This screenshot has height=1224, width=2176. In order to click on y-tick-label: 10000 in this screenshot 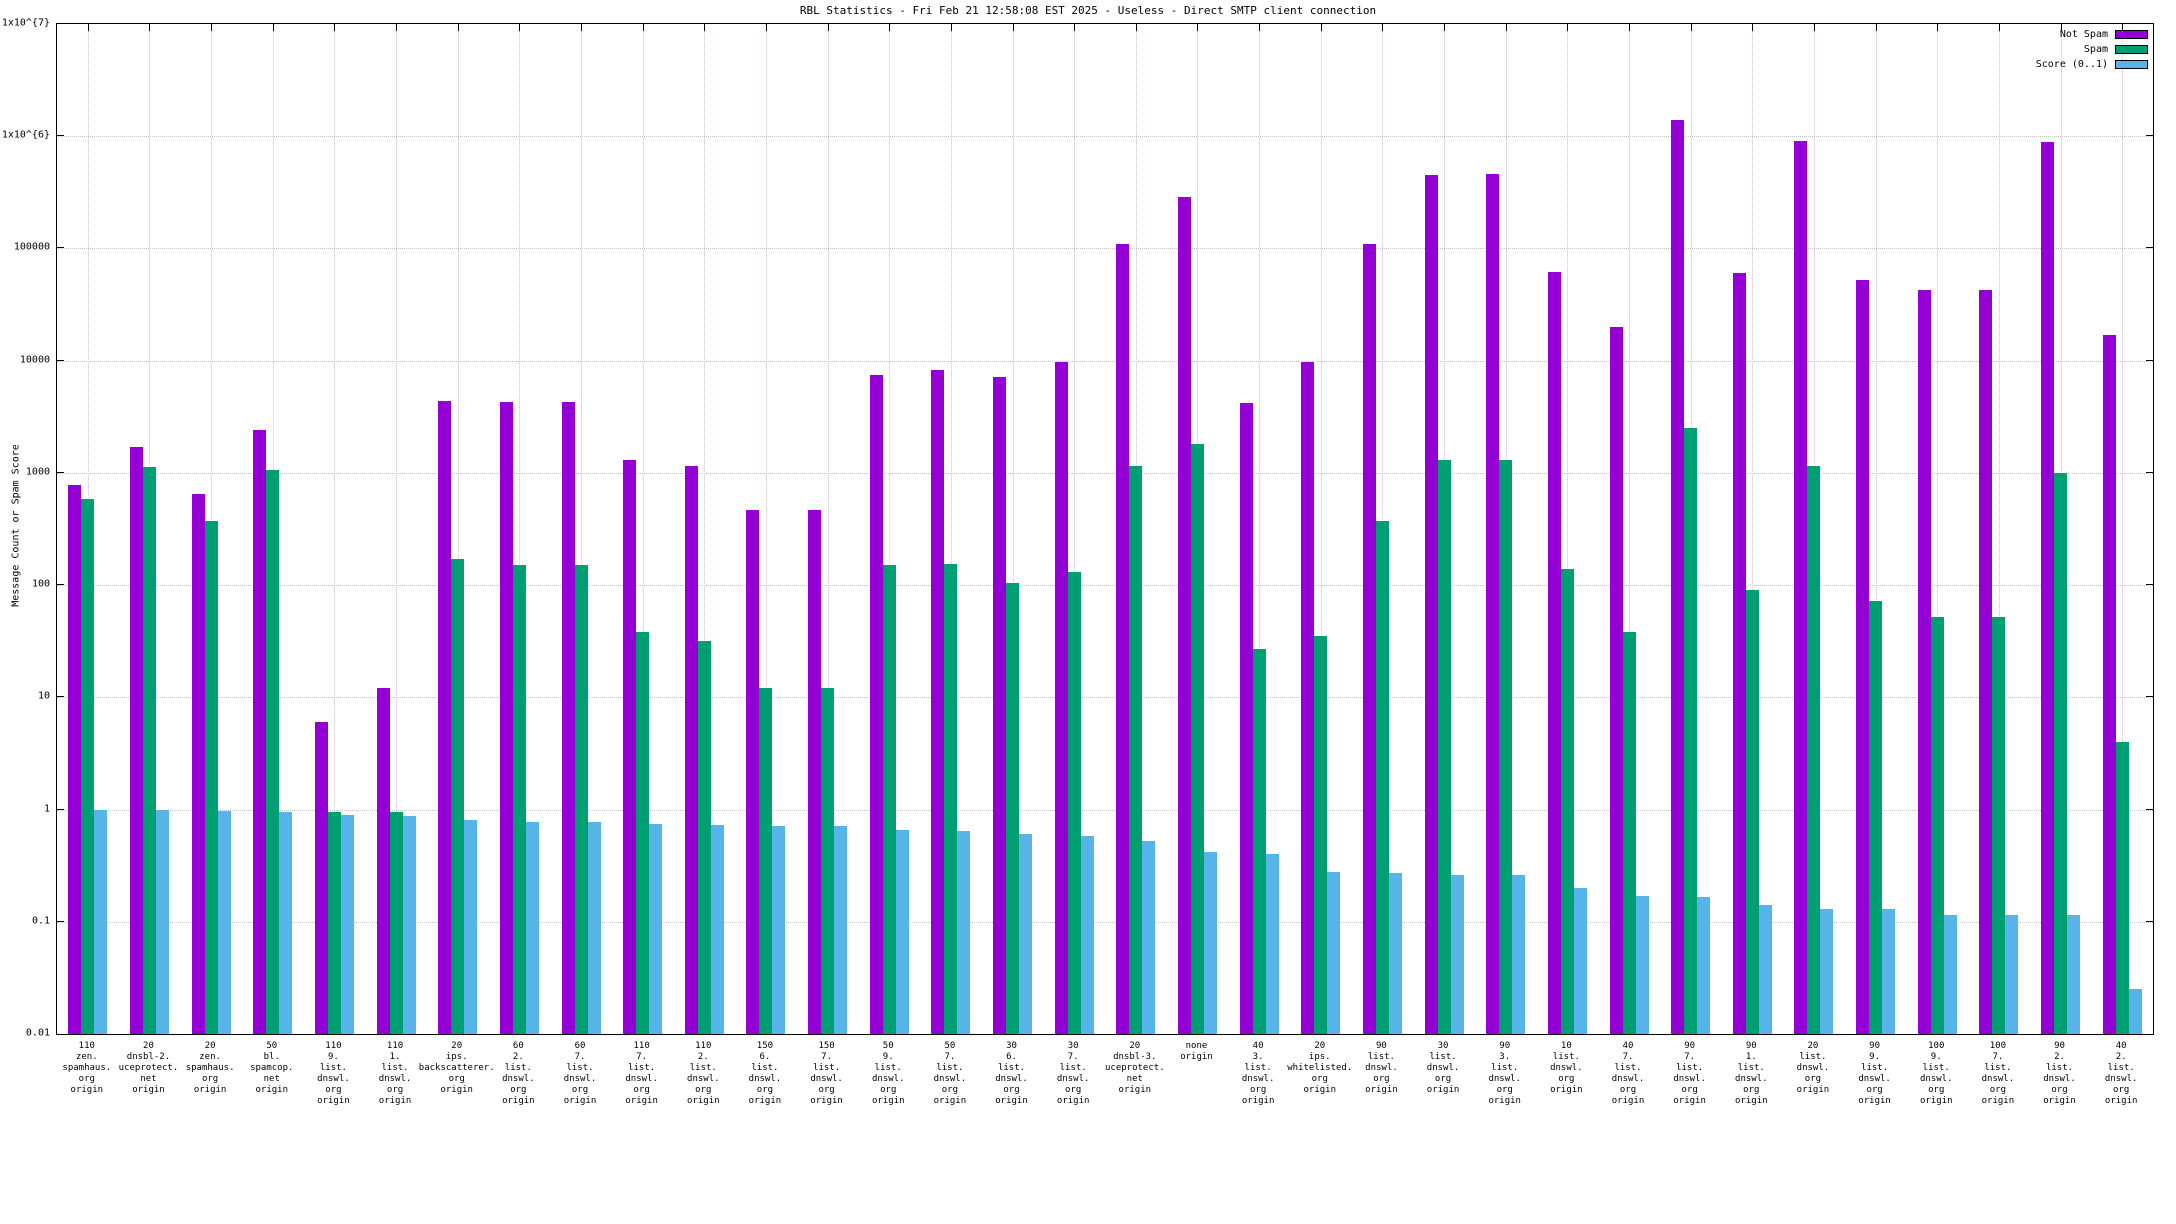, I will do `click(34, 360)`.